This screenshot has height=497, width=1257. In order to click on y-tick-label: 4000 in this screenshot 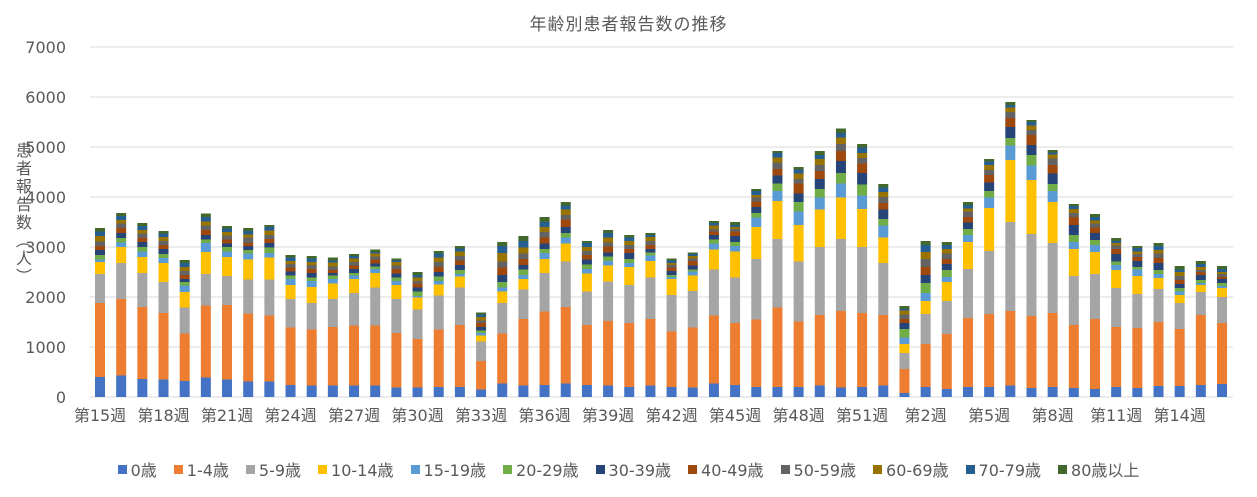, I will do `click(45, 197)`.